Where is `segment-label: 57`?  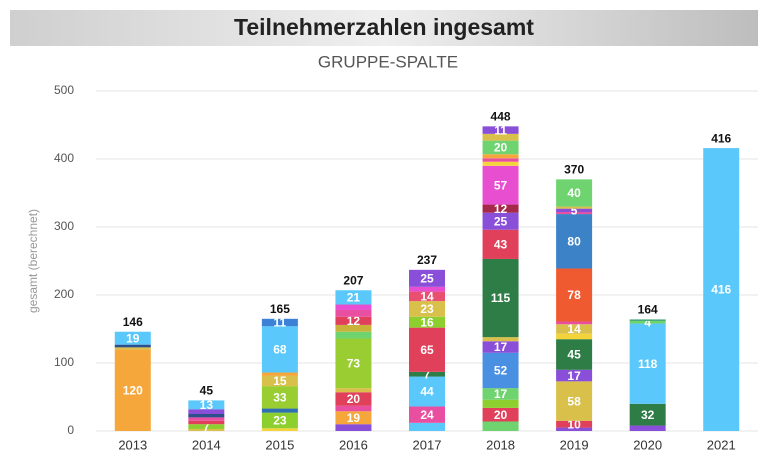
segment-label: 57 is located at coordinates (501, 185).